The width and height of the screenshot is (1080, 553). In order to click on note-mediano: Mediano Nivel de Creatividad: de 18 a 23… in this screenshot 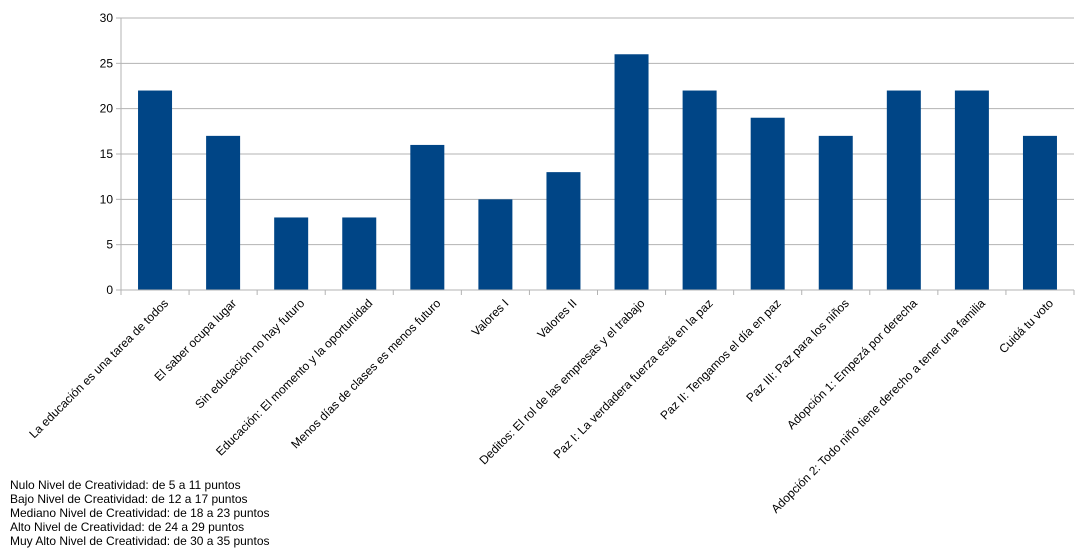, I will do `click(140, 513)`.